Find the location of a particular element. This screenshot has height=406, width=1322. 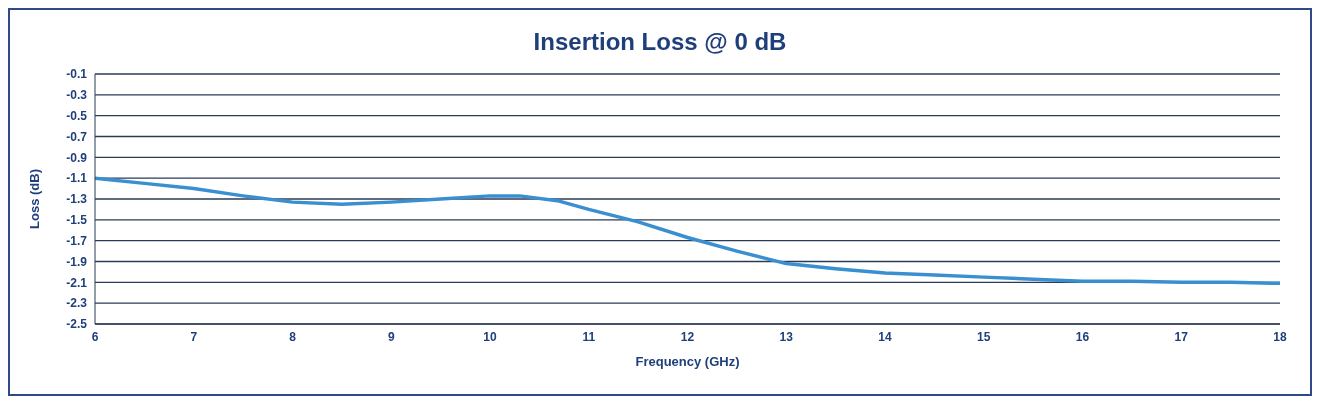

x-tick-label: 18 is located at coordinates (1280, 336).